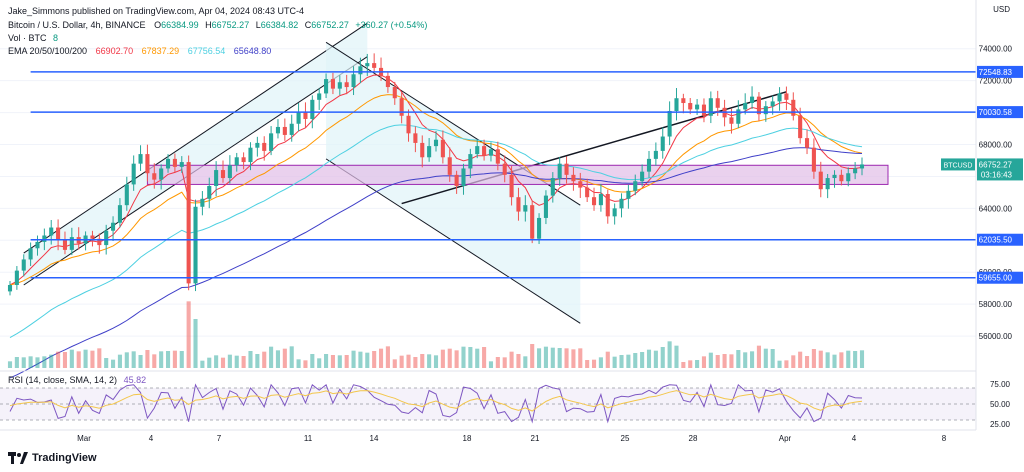 This screenshot has width=1024, height=472. What do you see at coordinates (18, 458) in the screenshot?
I see `tradingview-logo-icon` at bounding box center [18, 458].